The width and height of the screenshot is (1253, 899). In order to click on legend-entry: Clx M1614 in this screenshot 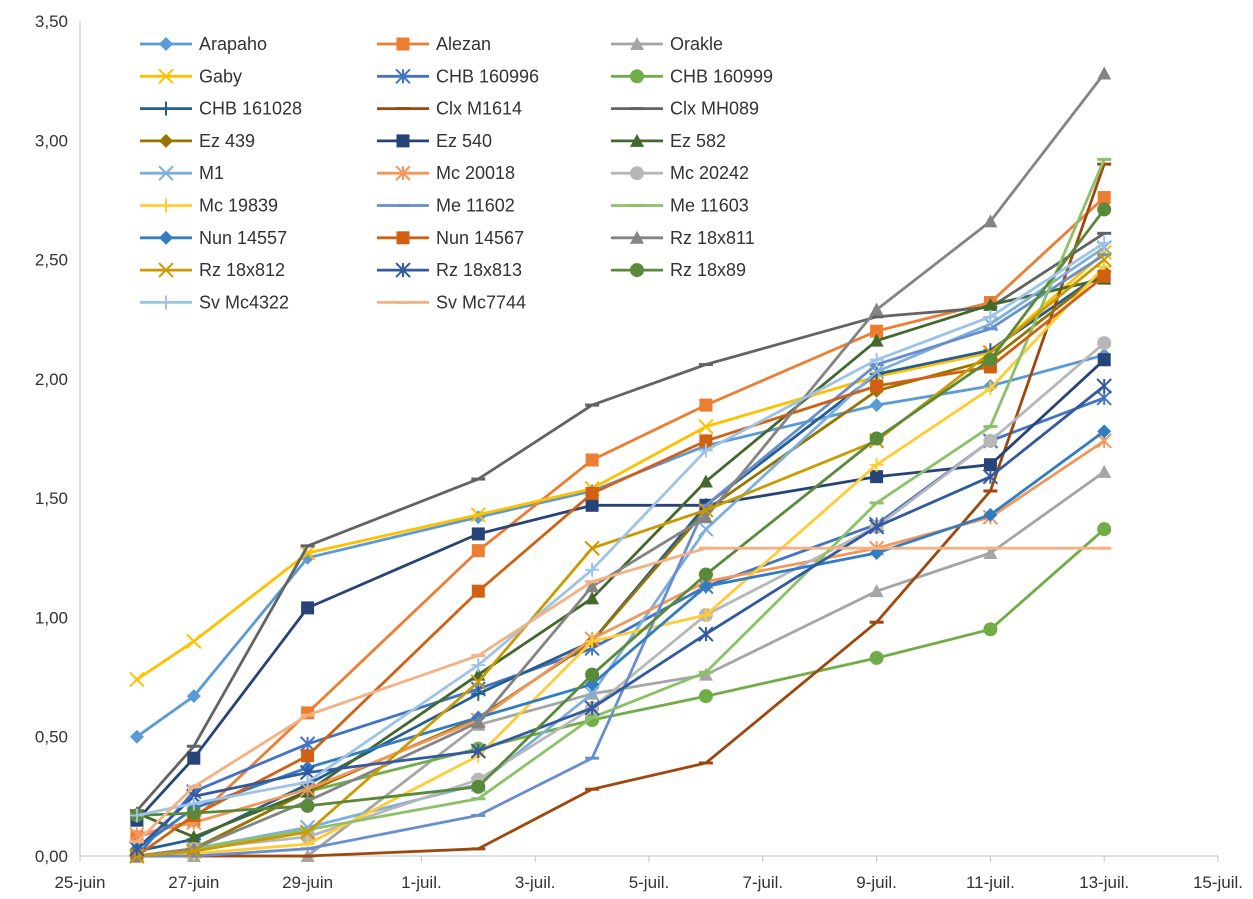, I will do `click(449, 109)`.